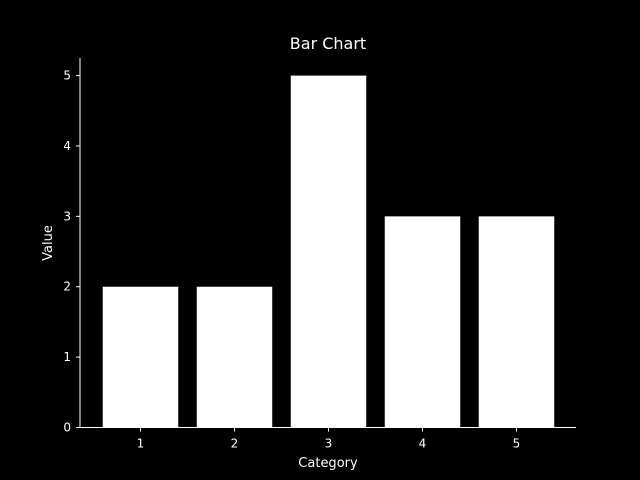 The width and height of the screenshot is (640, 480). What do you see at coordinates (423, 444) in the screenshot?
I see `x-tick-label: 4` at bounding box center [423, 444].